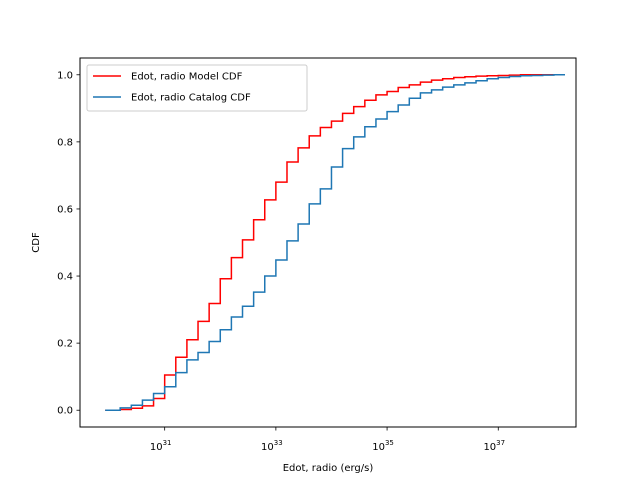 The height and width of the screenshot is (480, 640). I want to click on y-tick-label: 0.4, so click(65, 277).